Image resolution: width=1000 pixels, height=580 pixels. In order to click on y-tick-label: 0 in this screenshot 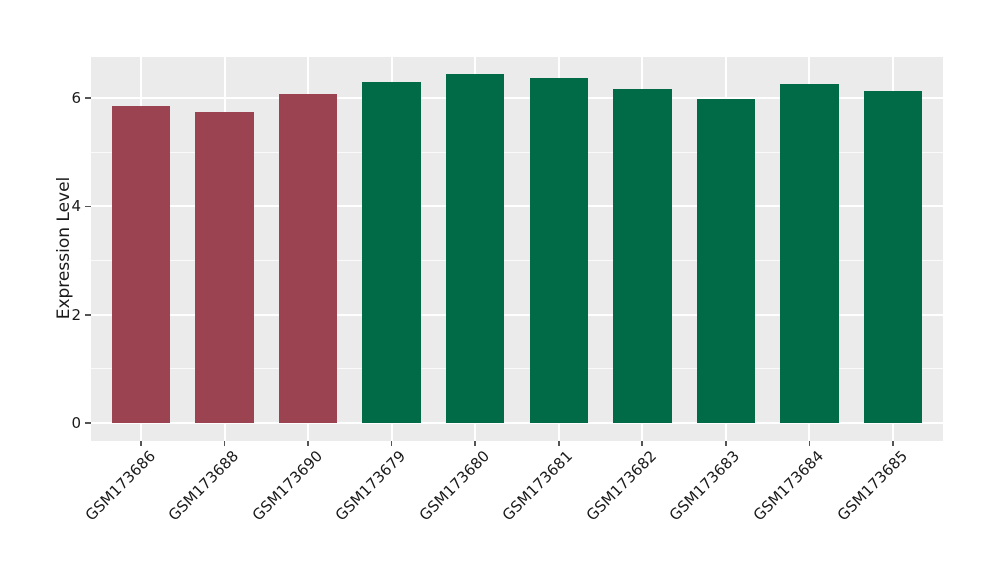, I will do `click(76, 423)`.